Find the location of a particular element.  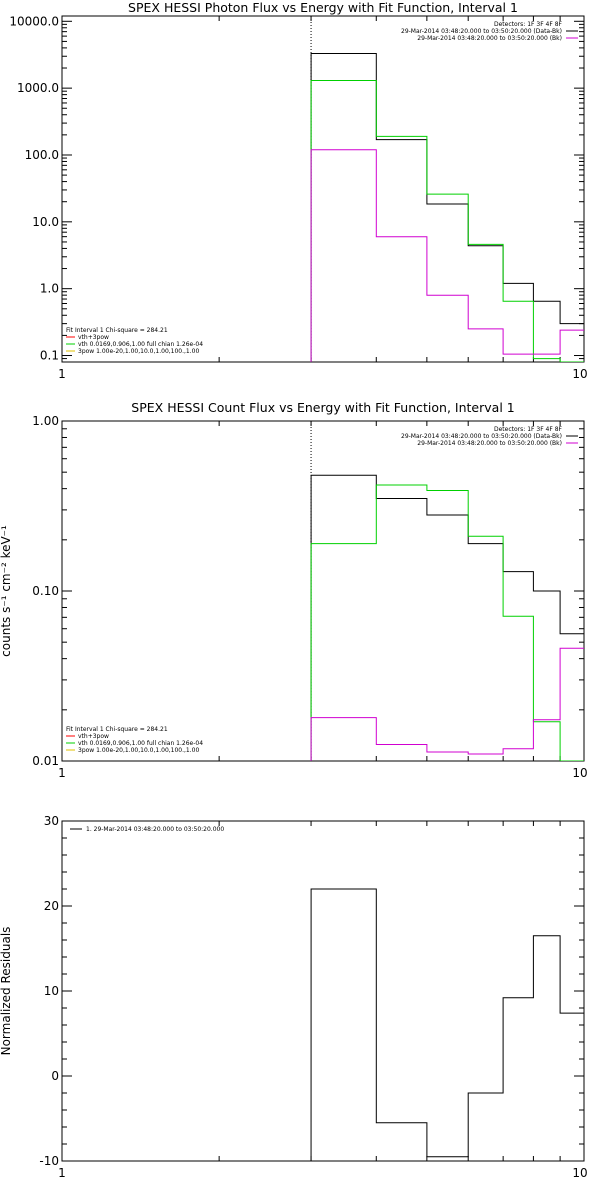

y-tick-label: 1.00 is located at coordinates (45, 421).